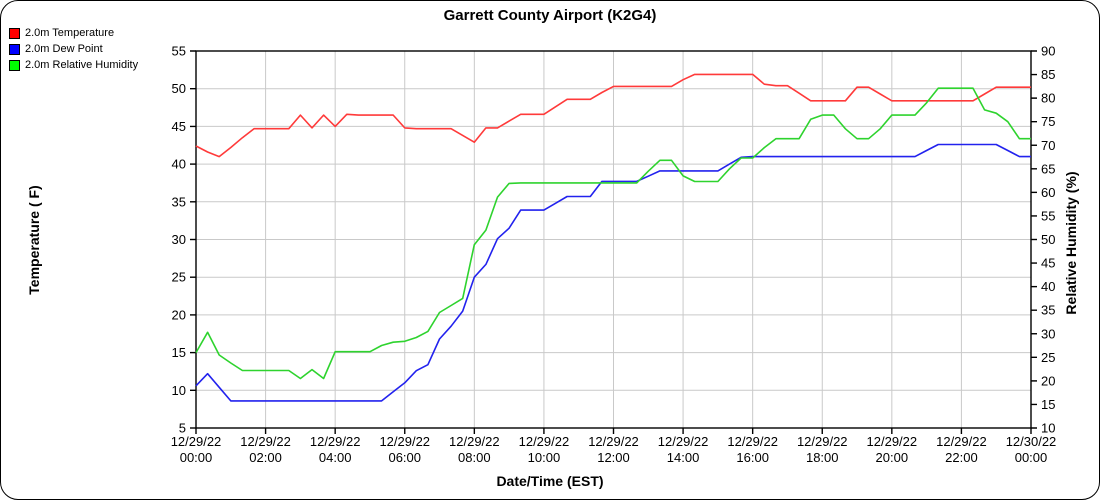 The image size is (1100, 500). I want to click on y-right-tick-label: 65, so click(1048, 168).